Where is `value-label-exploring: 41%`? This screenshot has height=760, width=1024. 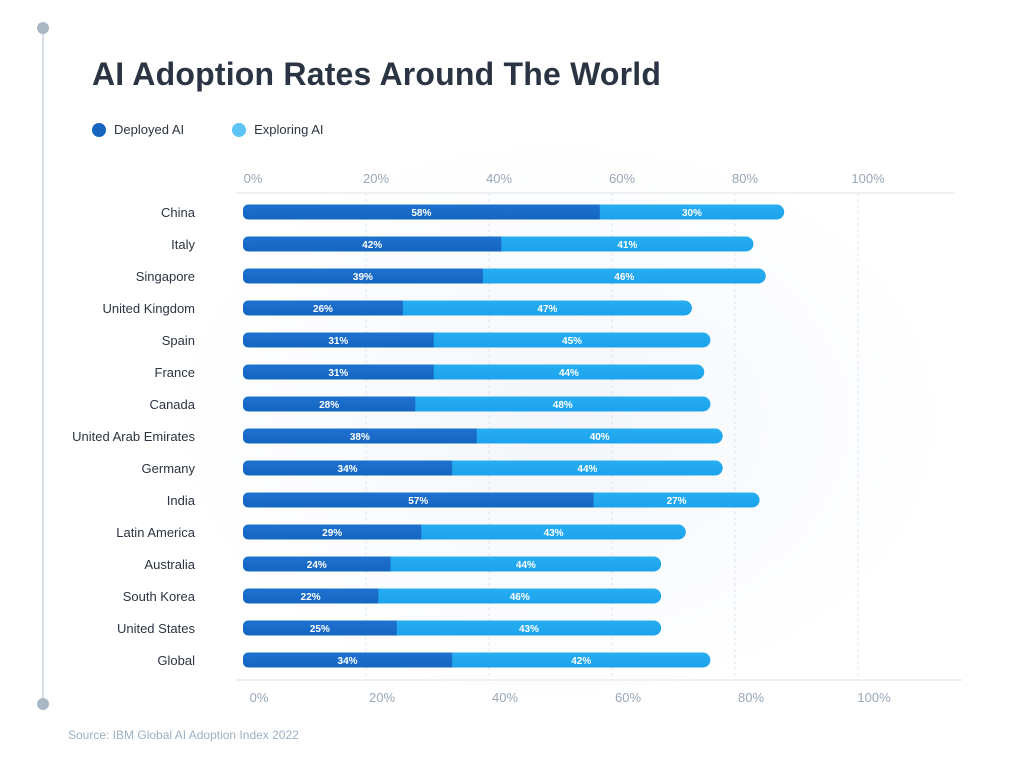 value-label-exploring: 41% is located at coordinates (627, 245).